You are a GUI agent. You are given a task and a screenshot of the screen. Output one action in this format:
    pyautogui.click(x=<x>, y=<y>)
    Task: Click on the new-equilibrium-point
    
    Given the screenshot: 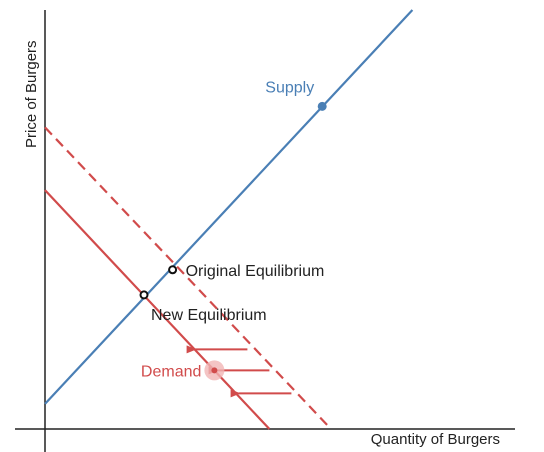 What is the action you would take?
    pyautogui.click(x=144, y=295)
    